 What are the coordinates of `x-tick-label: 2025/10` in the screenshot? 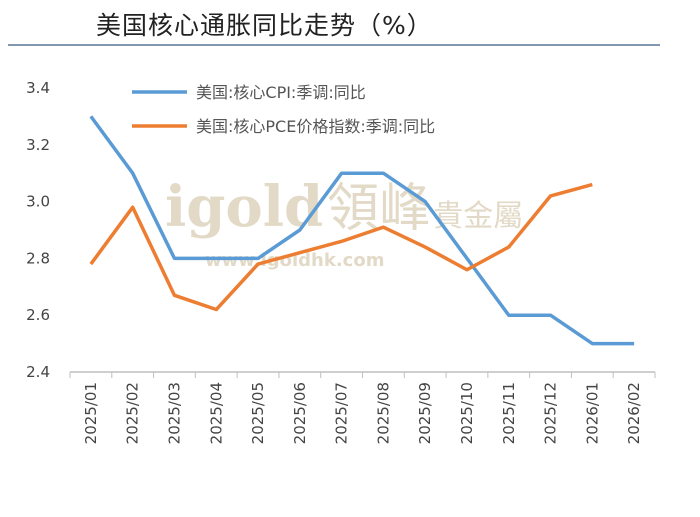 It's located at (467, 413).